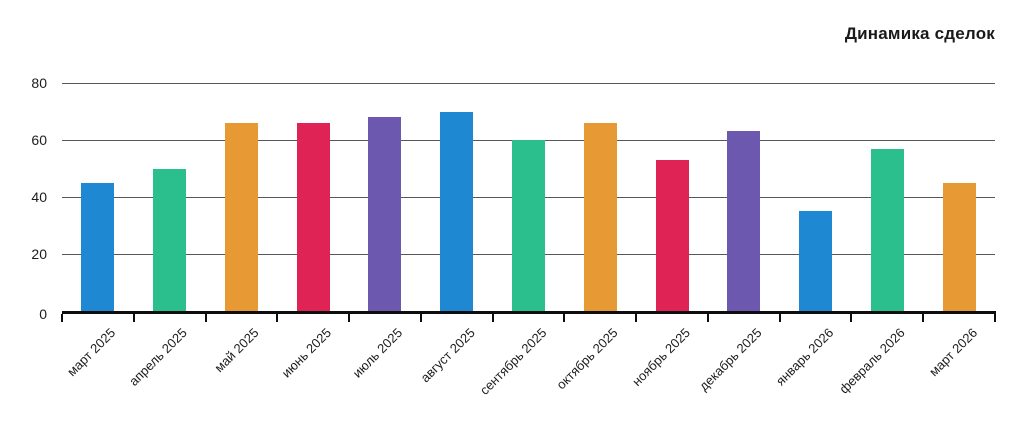 The height and width of the screenshot is (437, 1024). Describe the element at coordinates (816, 261) in the screenshot. I see `bar-январь 2026` at that location.